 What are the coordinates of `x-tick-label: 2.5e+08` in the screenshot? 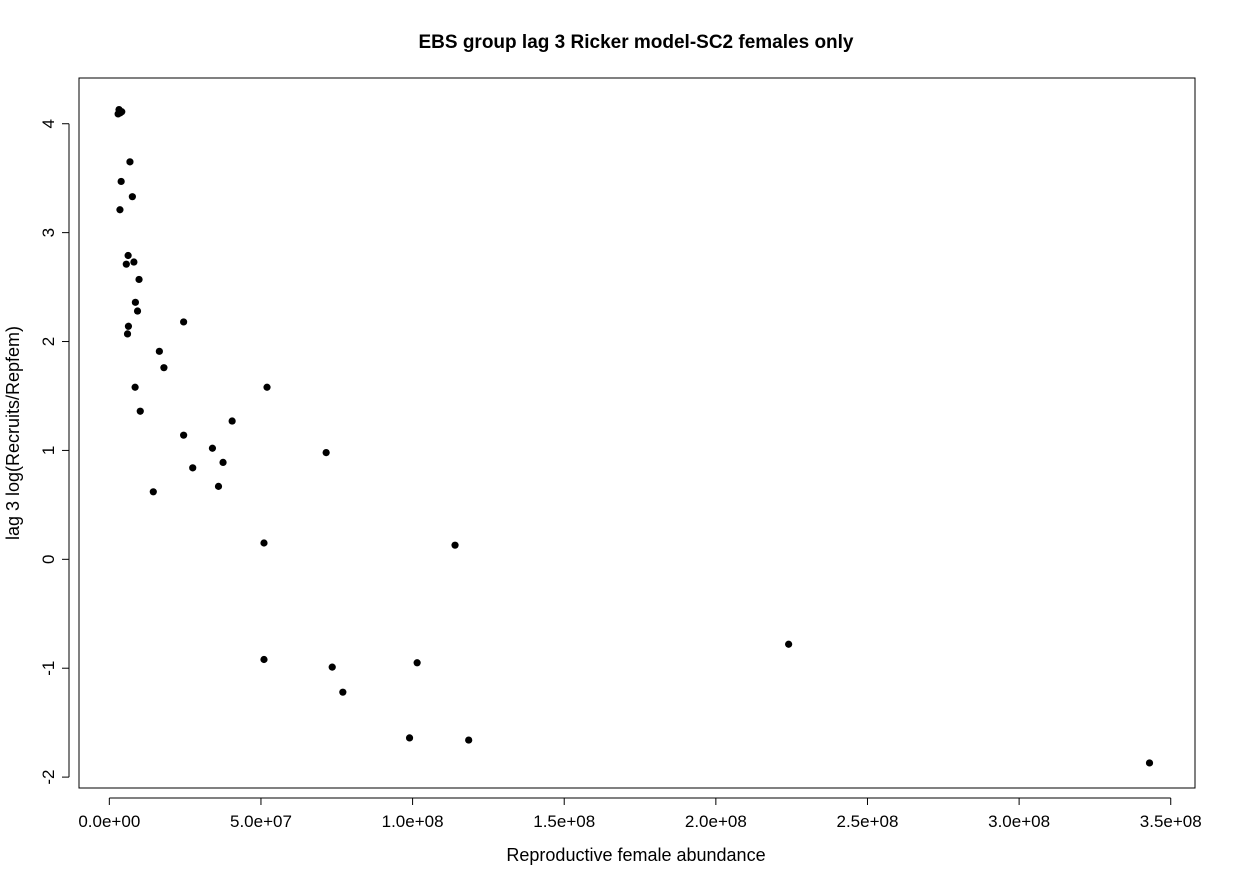 It's located at (868, 821).